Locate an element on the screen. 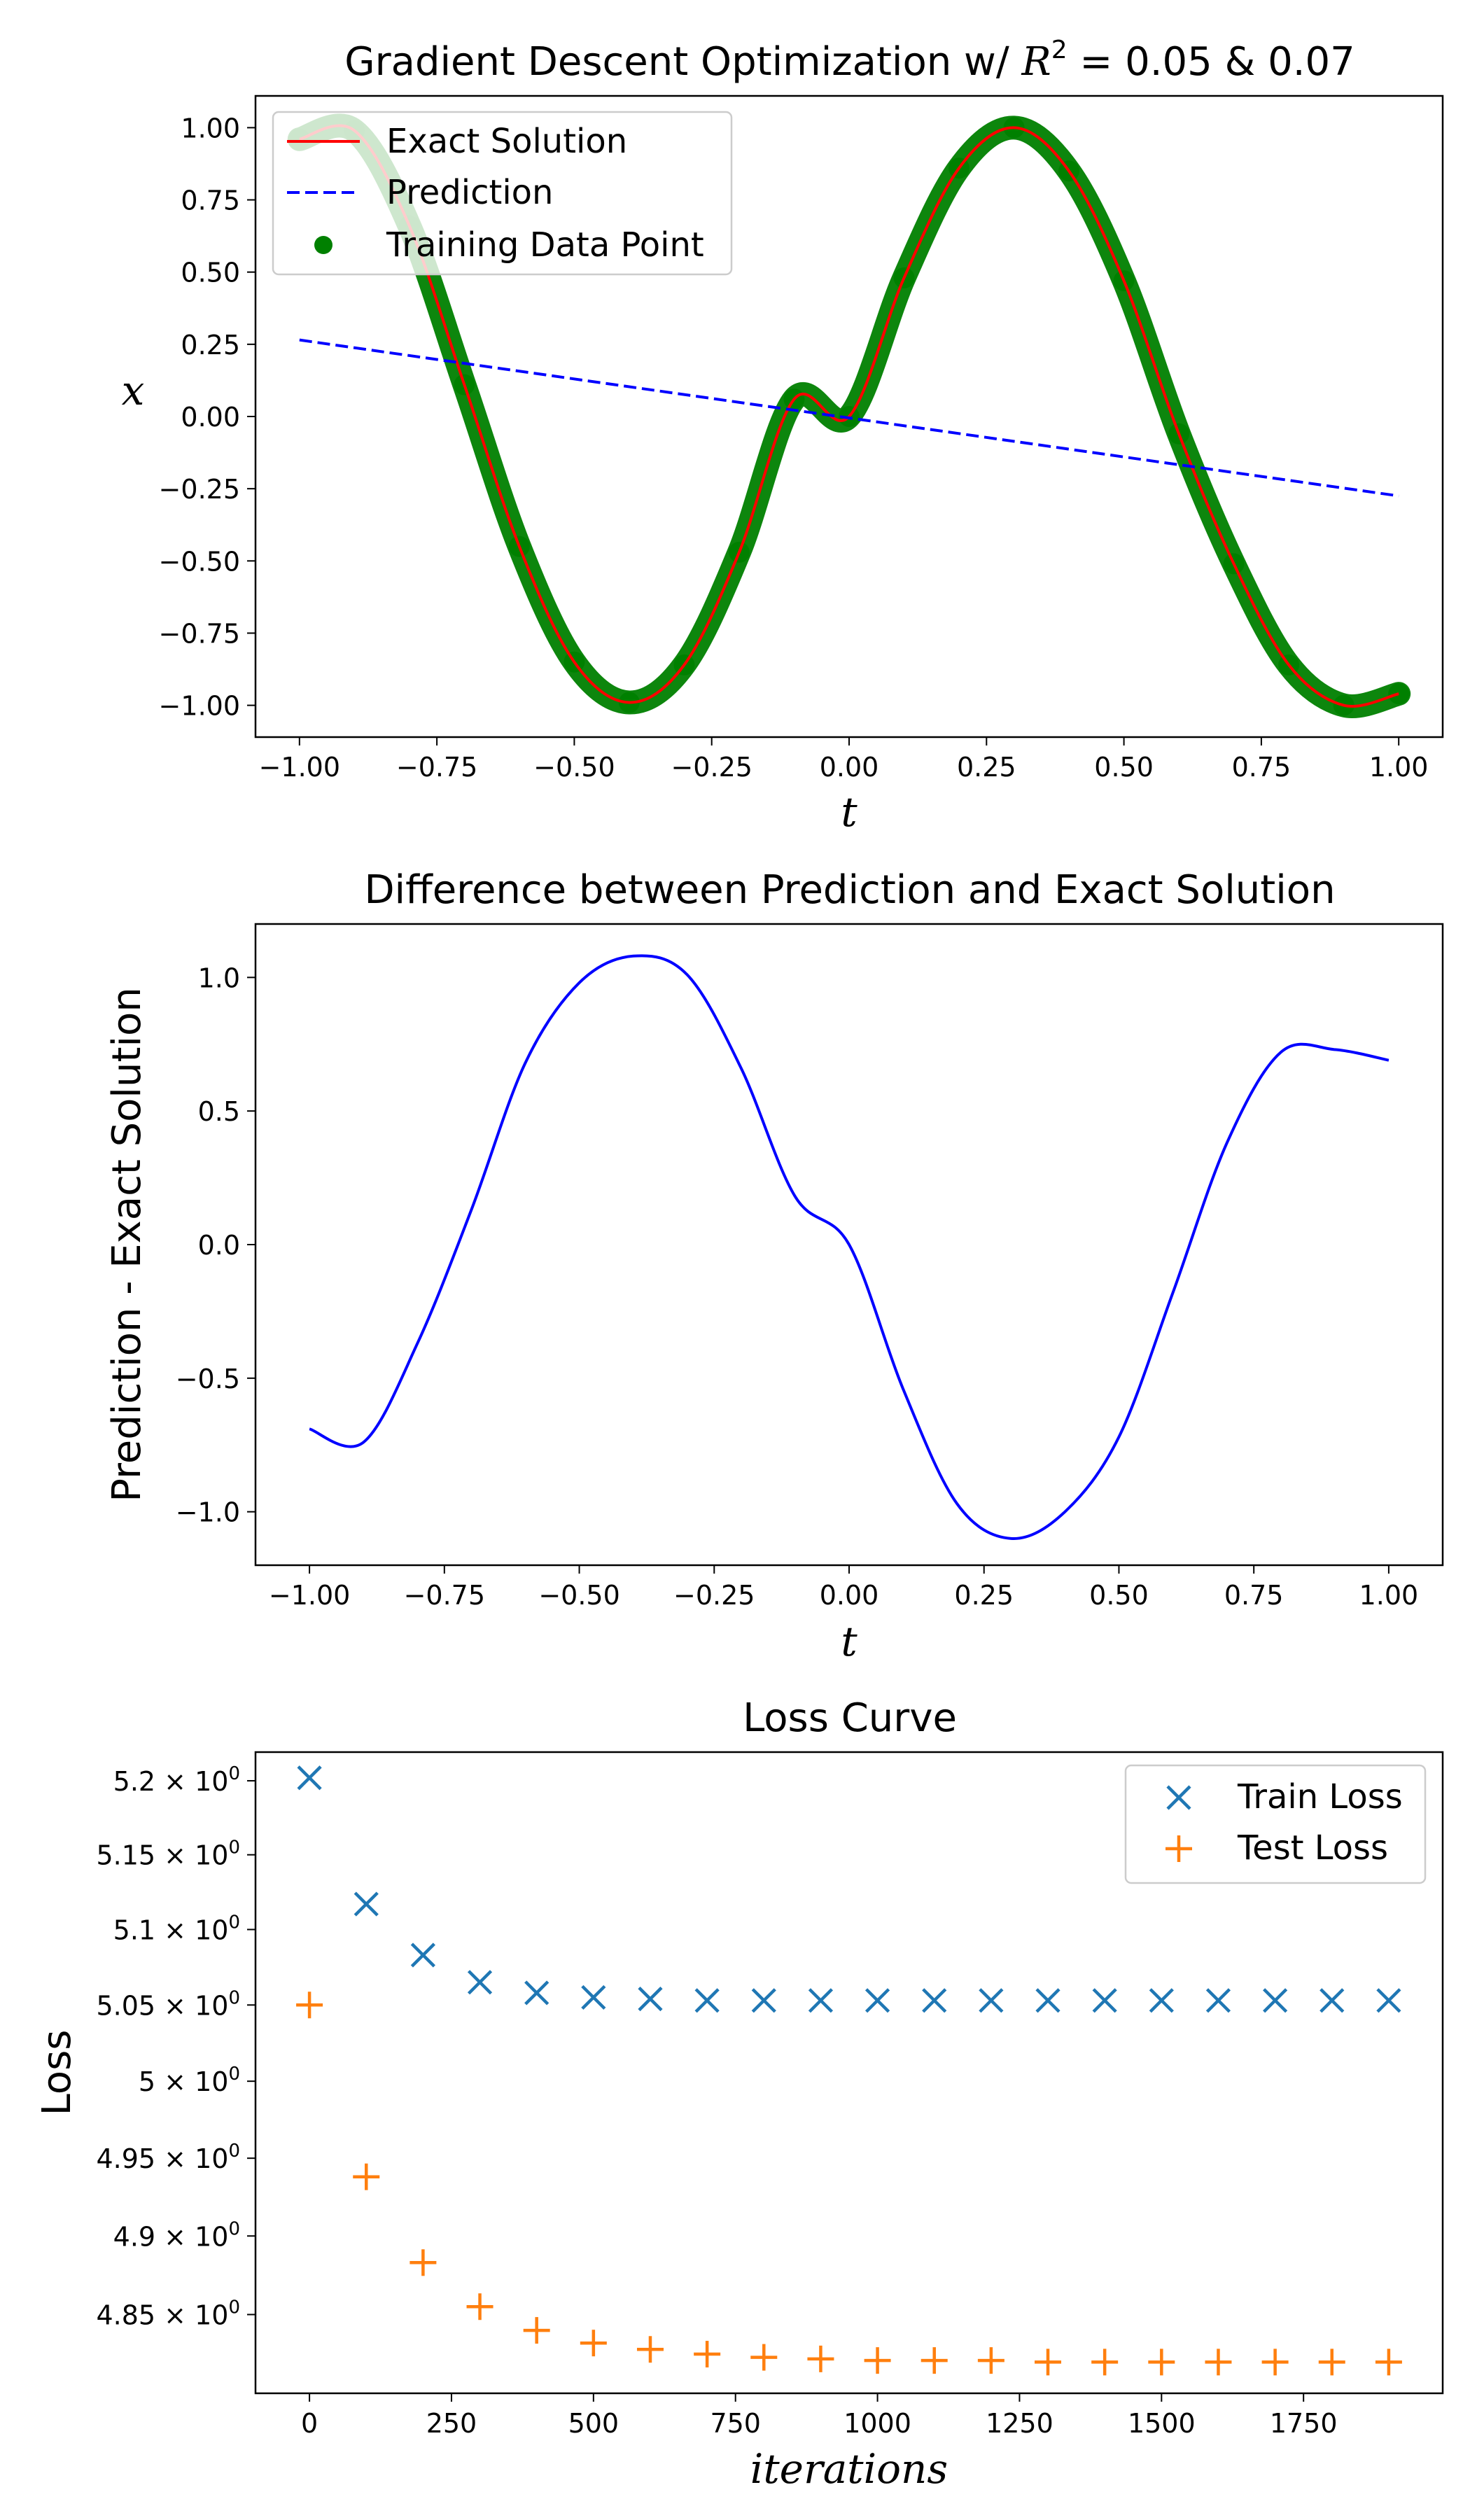 Image resolution: width=1470 pixels, height=2520 pixels. solution-plot-ytick-label: 0.75 is located at coordinates (210, 201).